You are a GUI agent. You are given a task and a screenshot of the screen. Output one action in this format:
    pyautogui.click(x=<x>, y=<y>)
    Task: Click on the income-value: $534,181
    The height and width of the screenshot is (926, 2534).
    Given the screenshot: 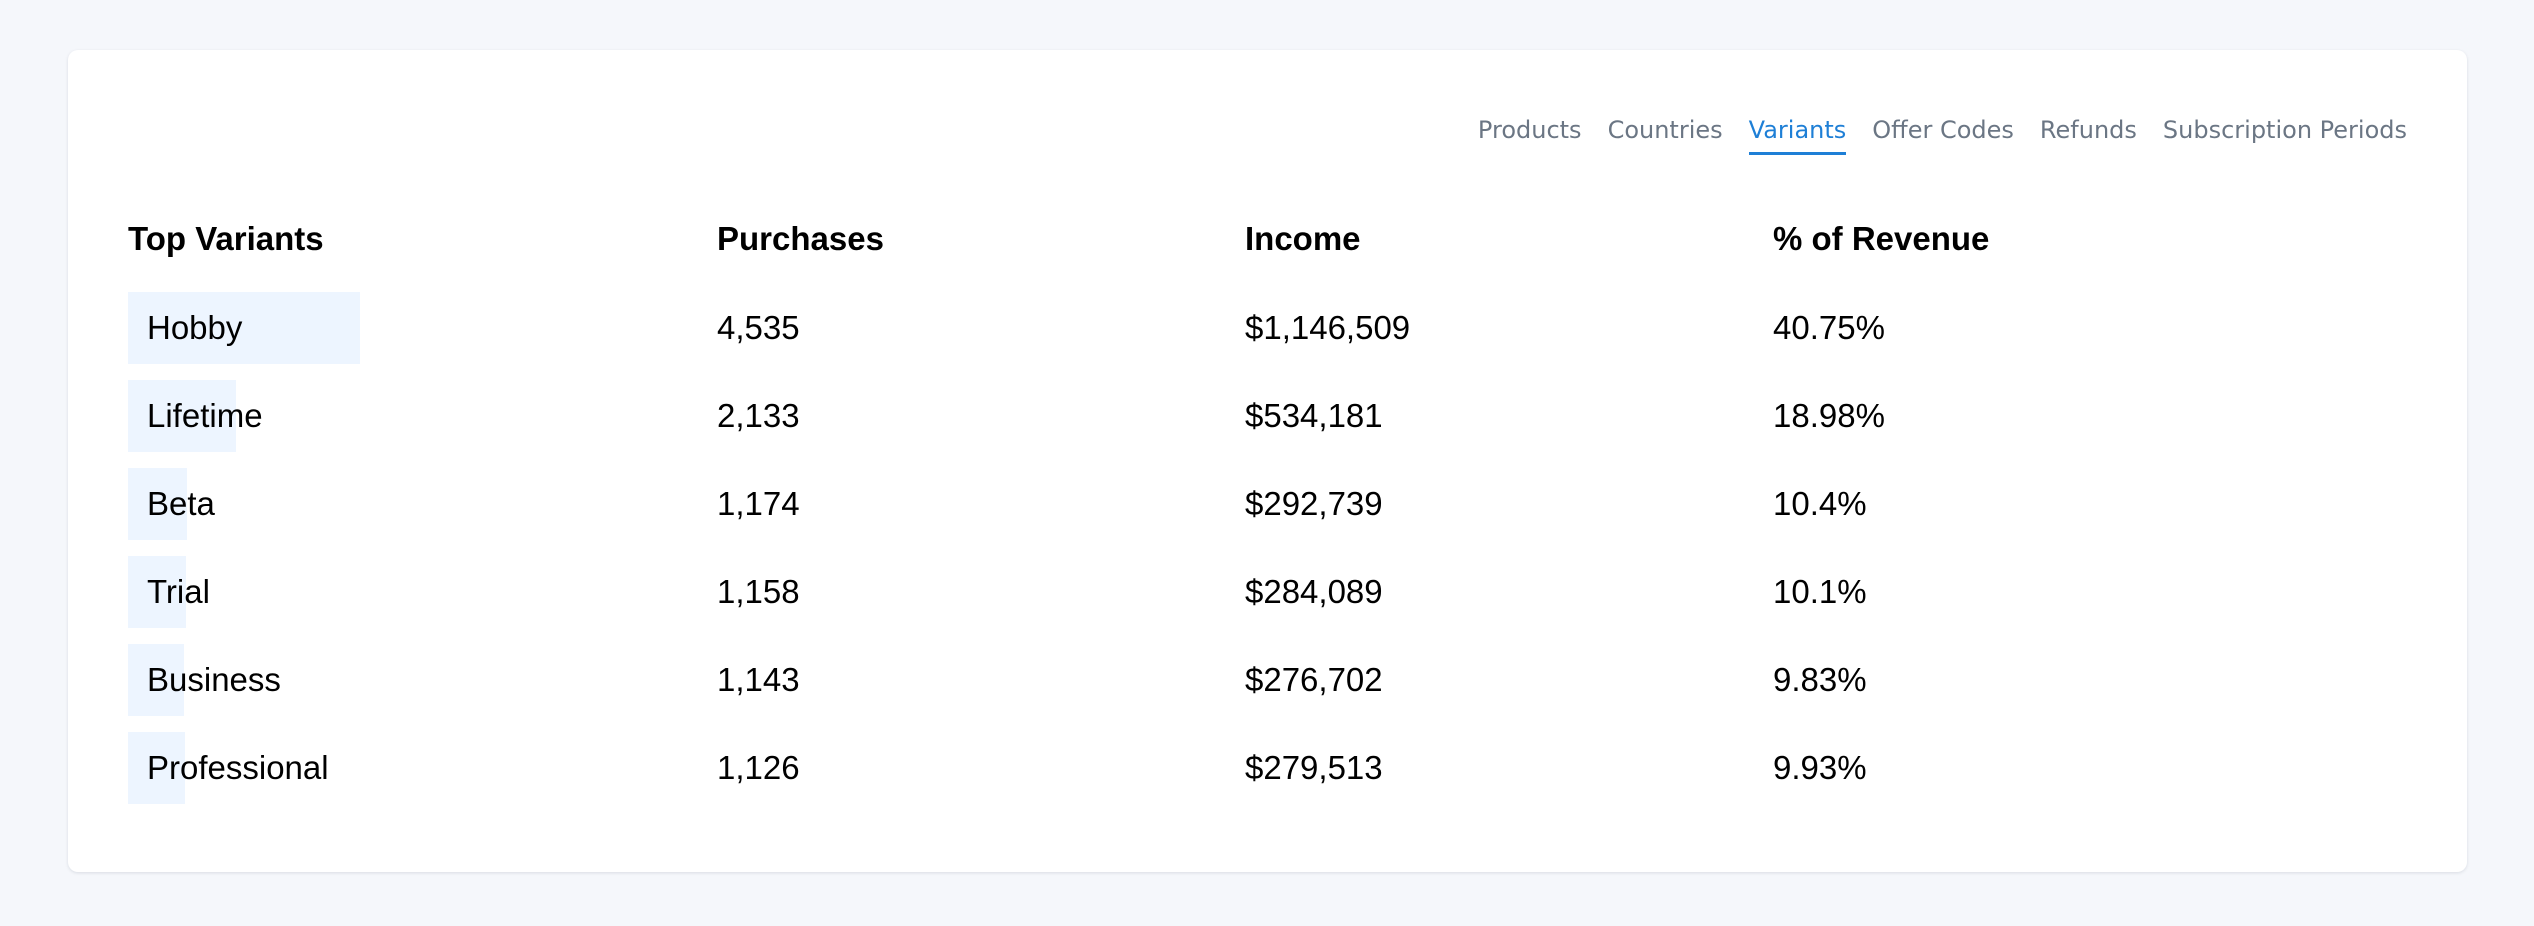 What is the action you would take?
    pyautogui.click(x=1314, y=415)
    